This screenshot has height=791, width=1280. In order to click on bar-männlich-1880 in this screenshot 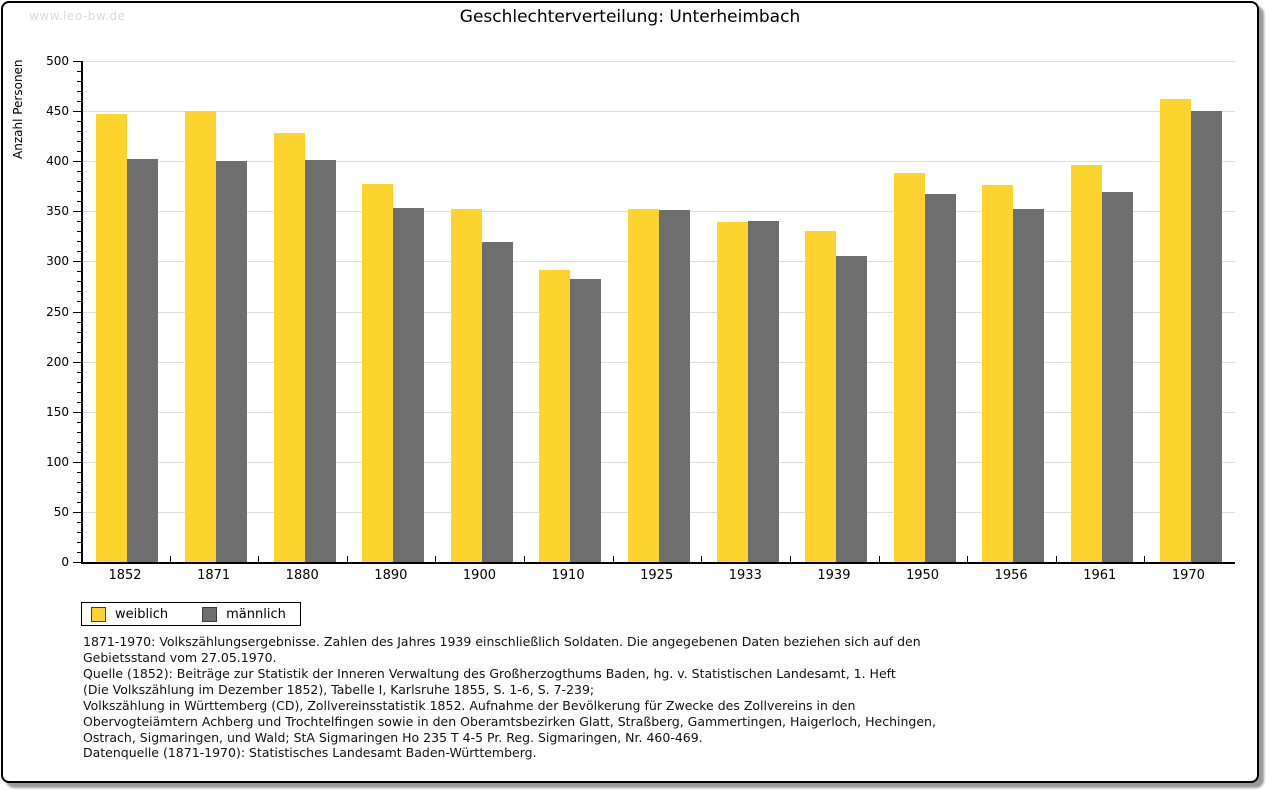, I will do `click(320, 361)`.